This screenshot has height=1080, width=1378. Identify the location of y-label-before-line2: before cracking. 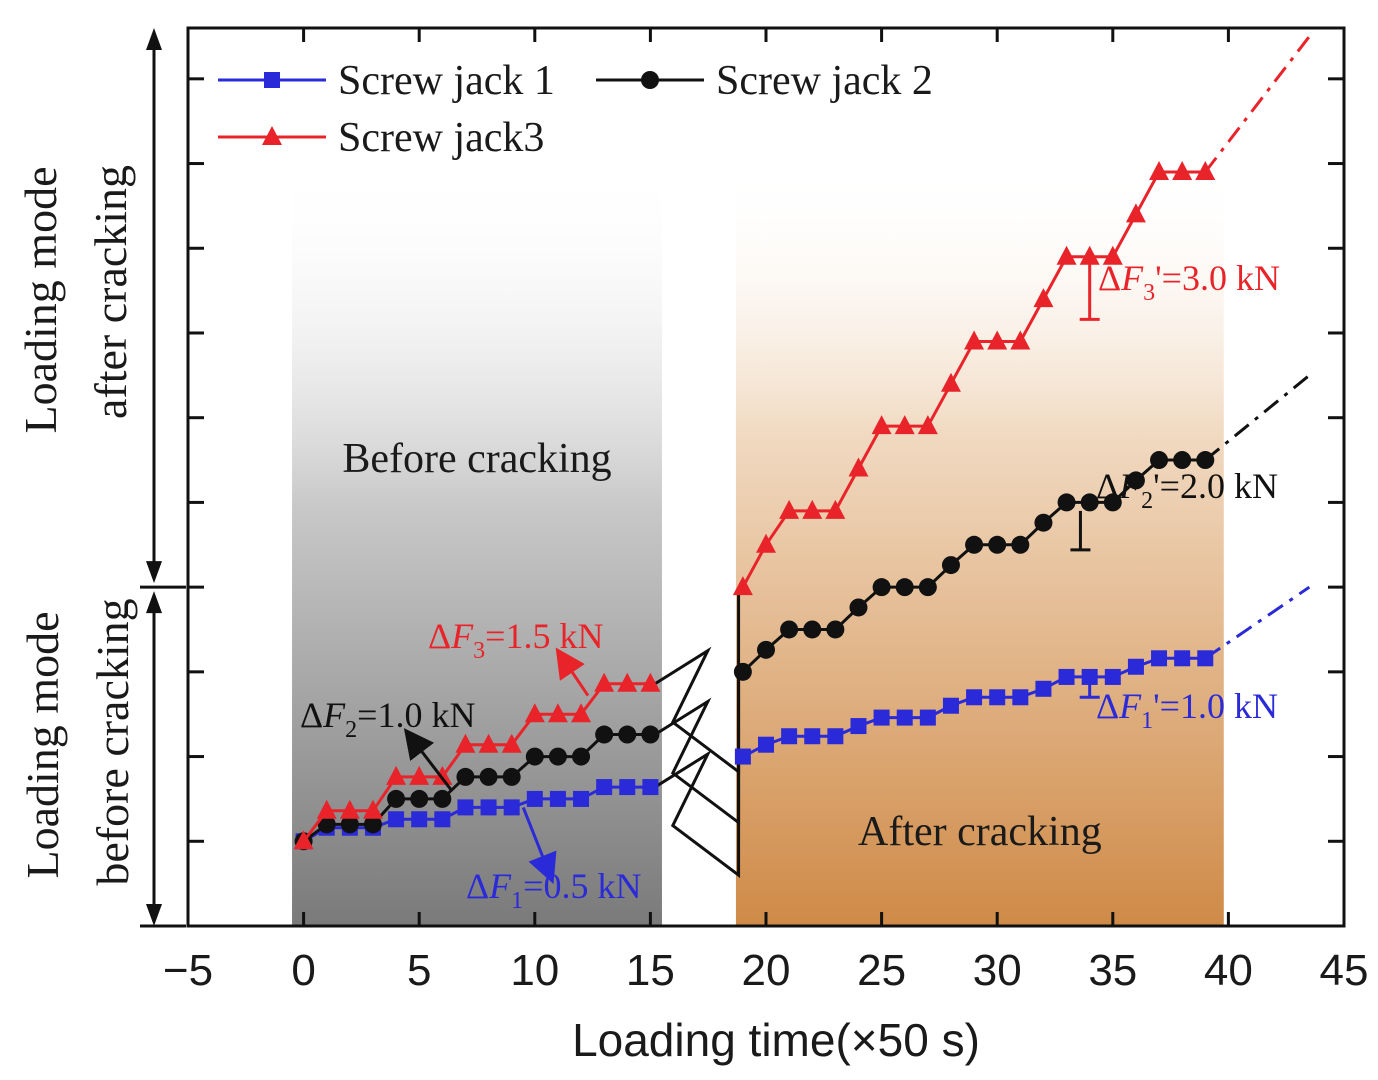
(112, 741).